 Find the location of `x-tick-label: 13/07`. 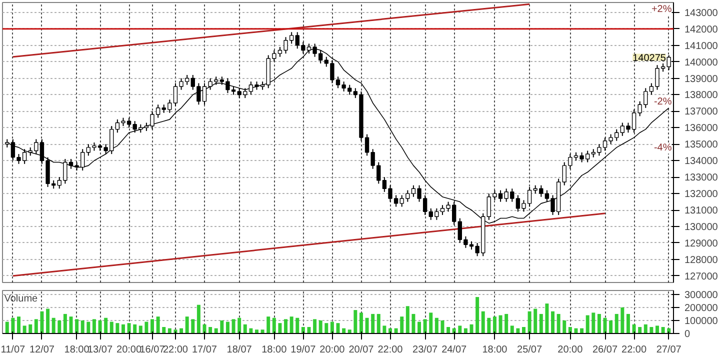

x-tick-label: 13/07 is located at coordinates (100, 350).